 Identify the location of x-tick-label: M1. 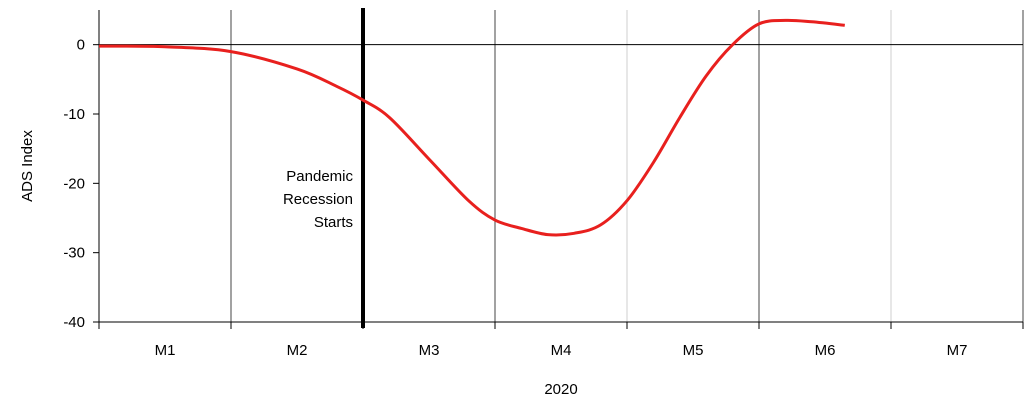
(165, 350).